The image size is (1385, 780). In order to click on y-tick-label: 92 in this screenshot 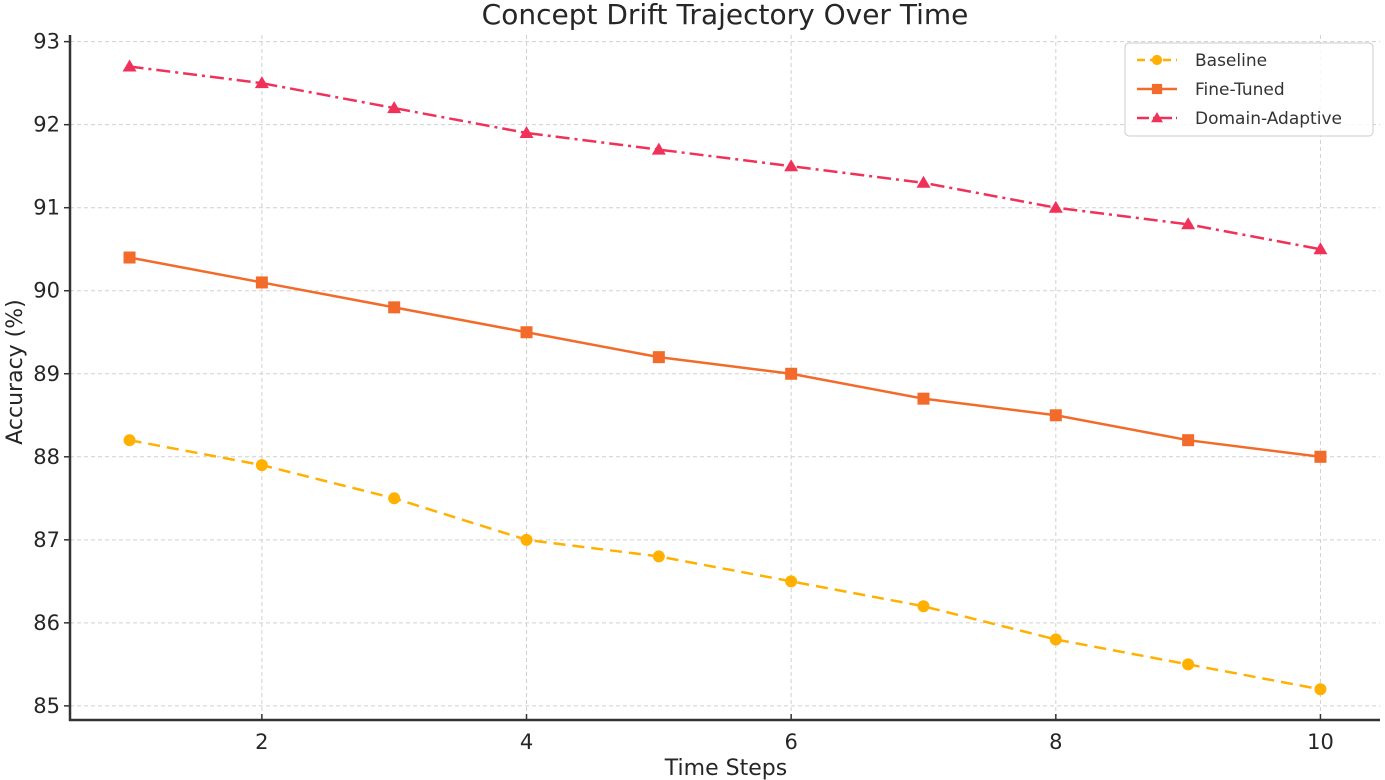, I will do `click(46, 125)`.